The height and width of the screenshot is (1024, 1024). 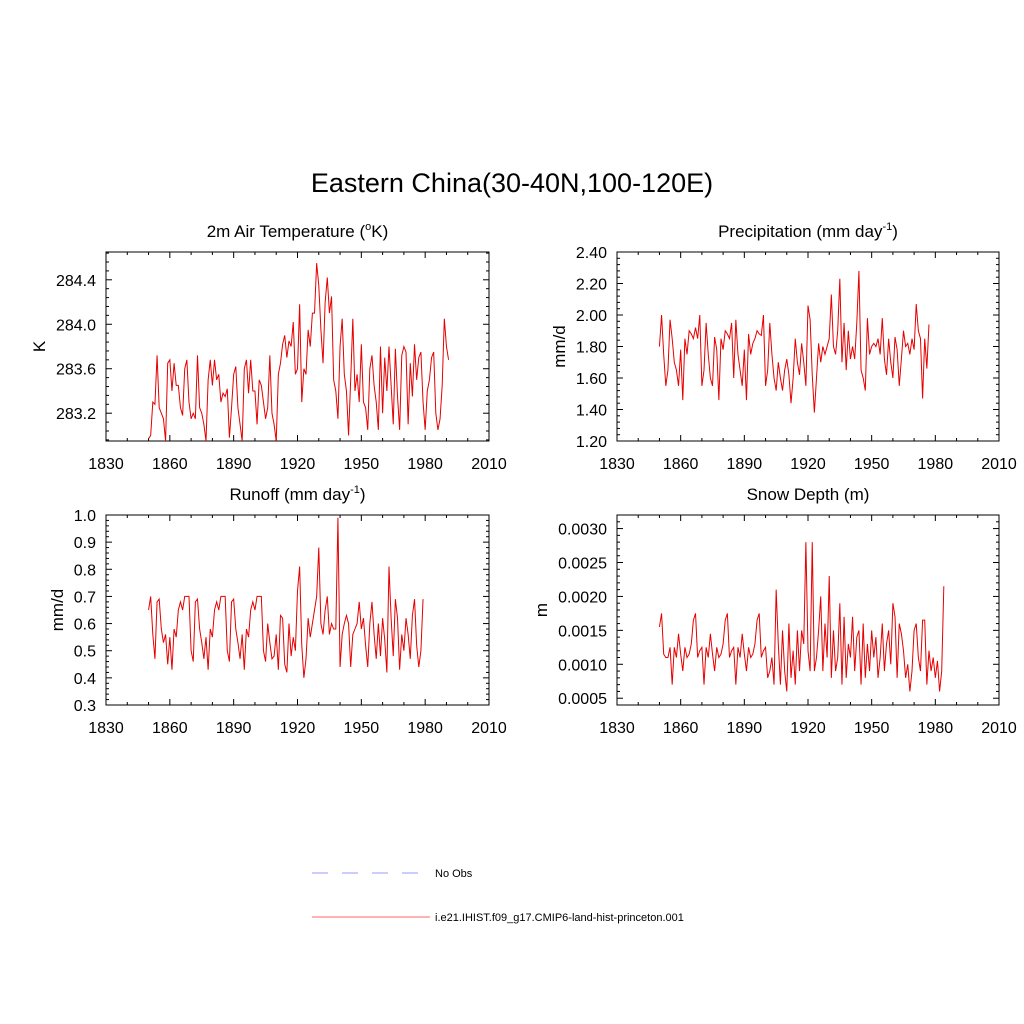 I want to click on y-tick-label: 1.40, so click(x=591, y=411).